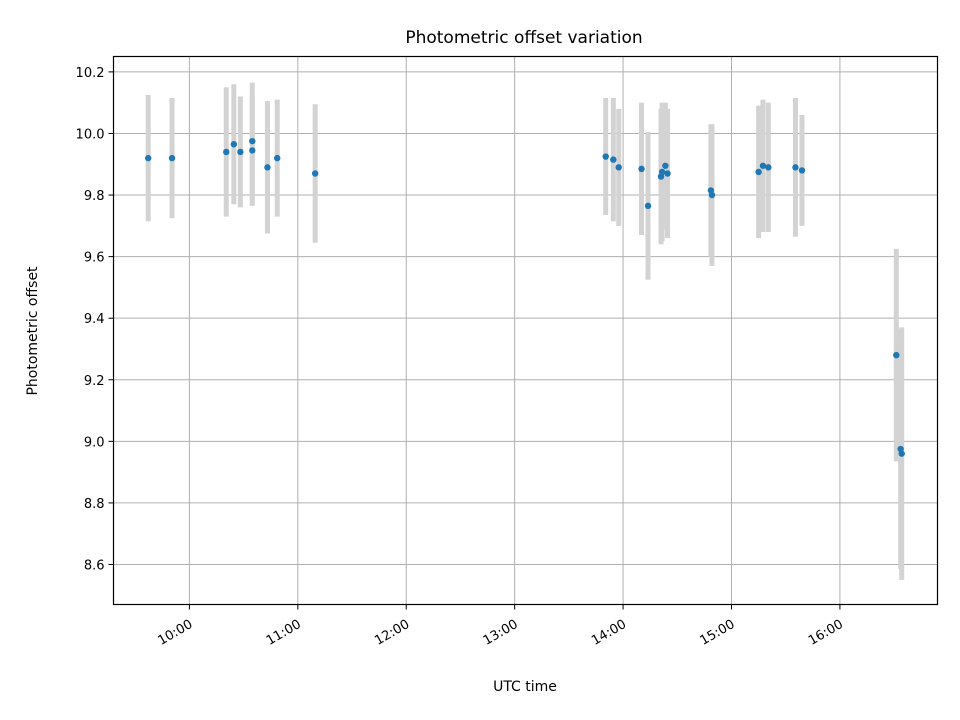 The height and width of the screenshot is (720, 960). What do you see at coordinates (718, 633) in the screenshot?
I see `x-tick-label: 15:00` at bounding box center [718, 633].